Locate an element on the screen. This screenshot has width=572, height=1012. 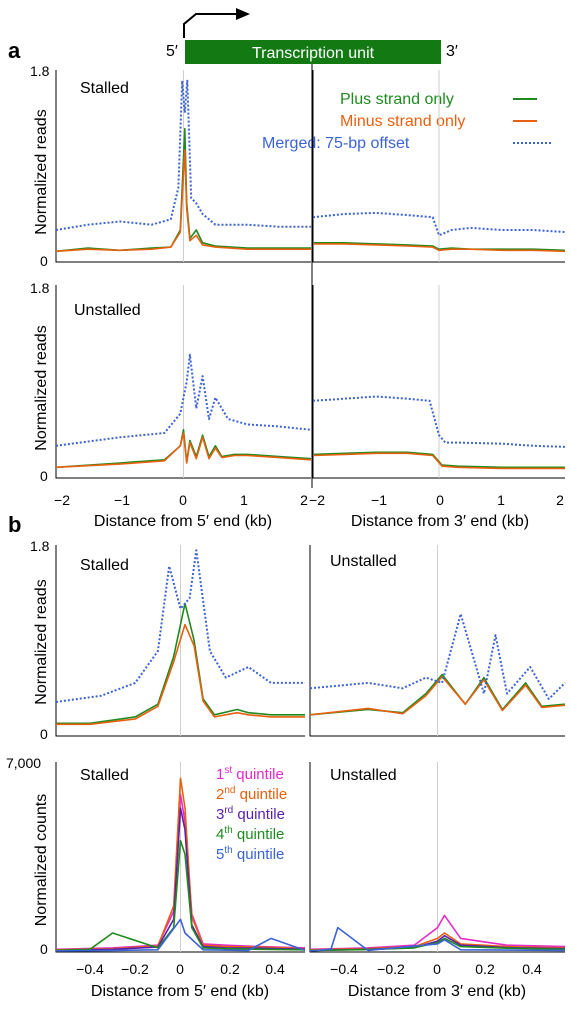
series-line-2nd-quintile is located at coordinates (180, 864).